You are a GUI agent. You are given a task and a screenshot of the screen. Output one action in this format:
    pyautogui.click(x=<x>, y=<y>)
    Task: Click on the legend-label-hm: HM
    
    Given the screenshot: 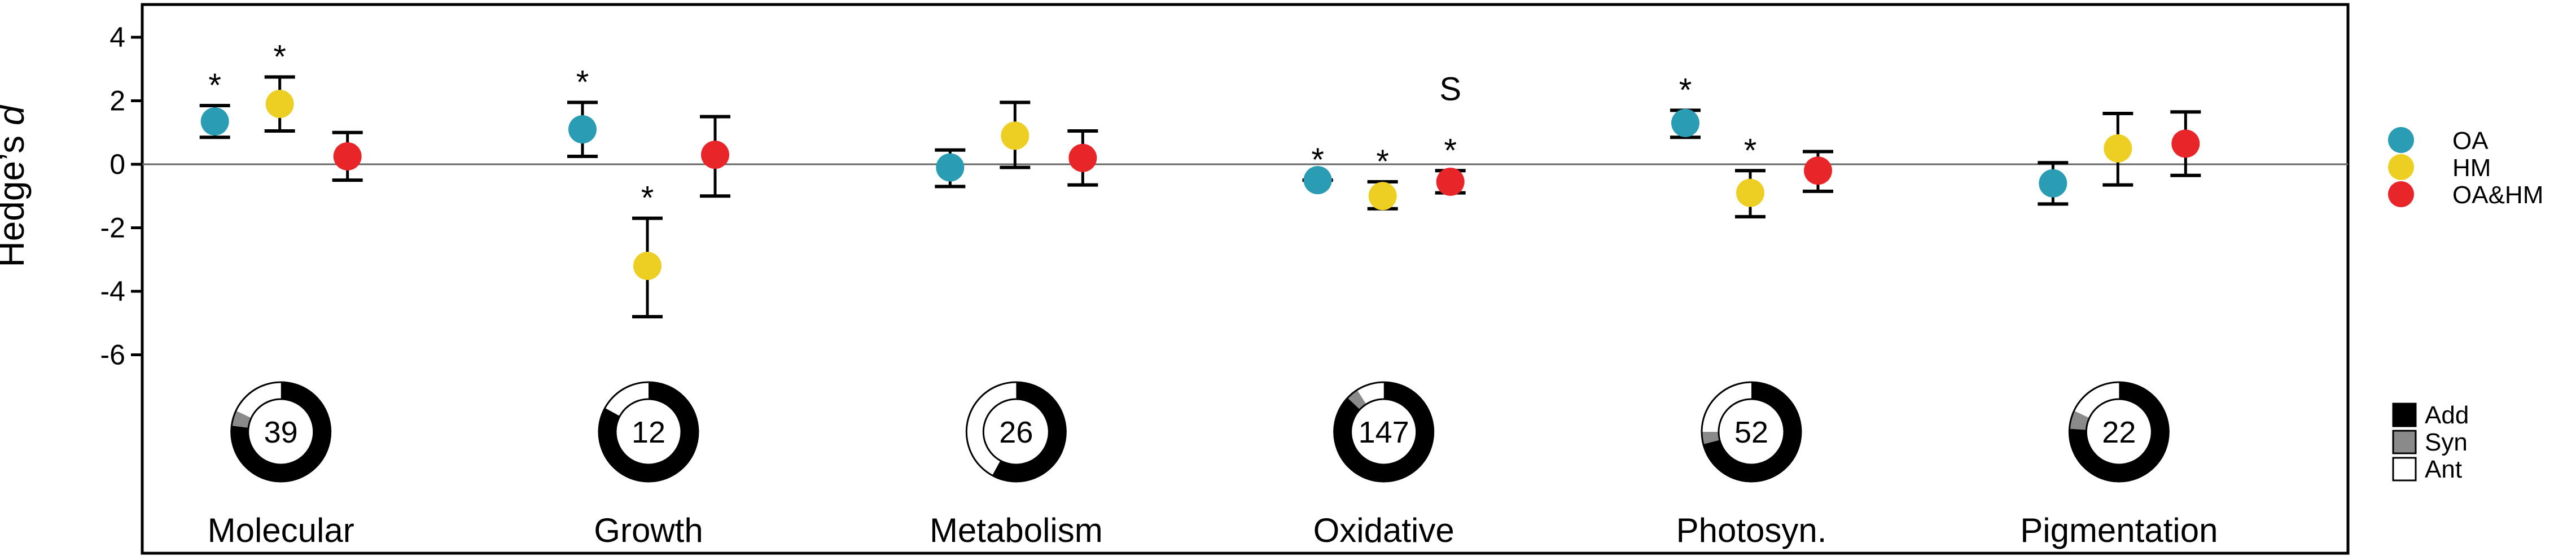 What is the action you would take?
    pyautogui.click(x=2471, y=168)
    